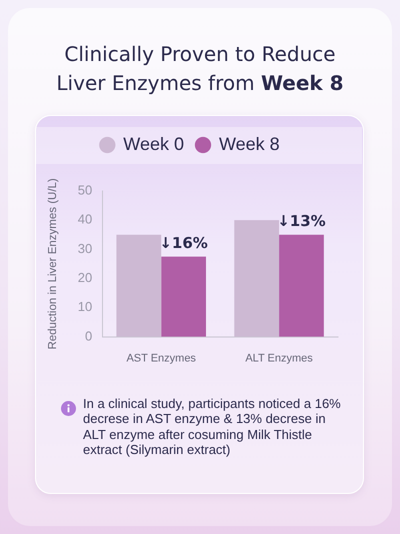 This screenshot has height=534, width=400. I want to click on y-tick-label: 50, so click(85, 190).